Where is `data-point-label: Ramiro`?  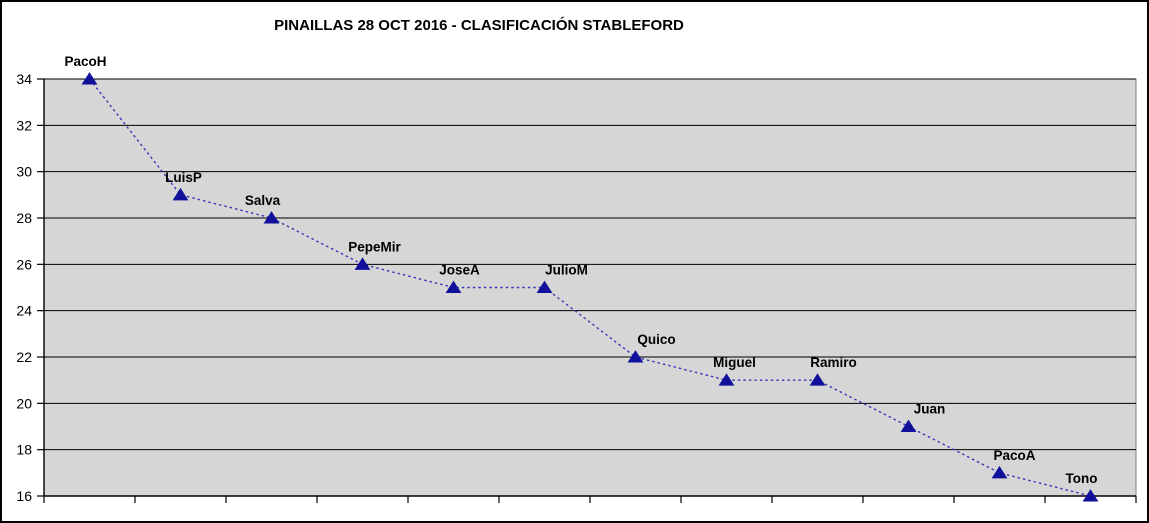
data-point-label: Ramiro is located at coordinates (833, 362).